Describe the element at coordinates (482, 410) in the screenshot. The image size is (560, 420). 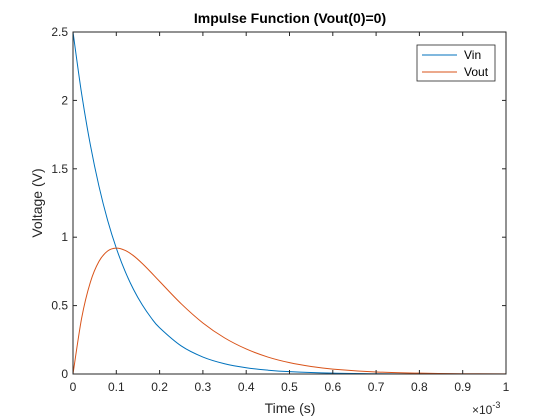
I see `x-multiplier-base: ×10` at that location.